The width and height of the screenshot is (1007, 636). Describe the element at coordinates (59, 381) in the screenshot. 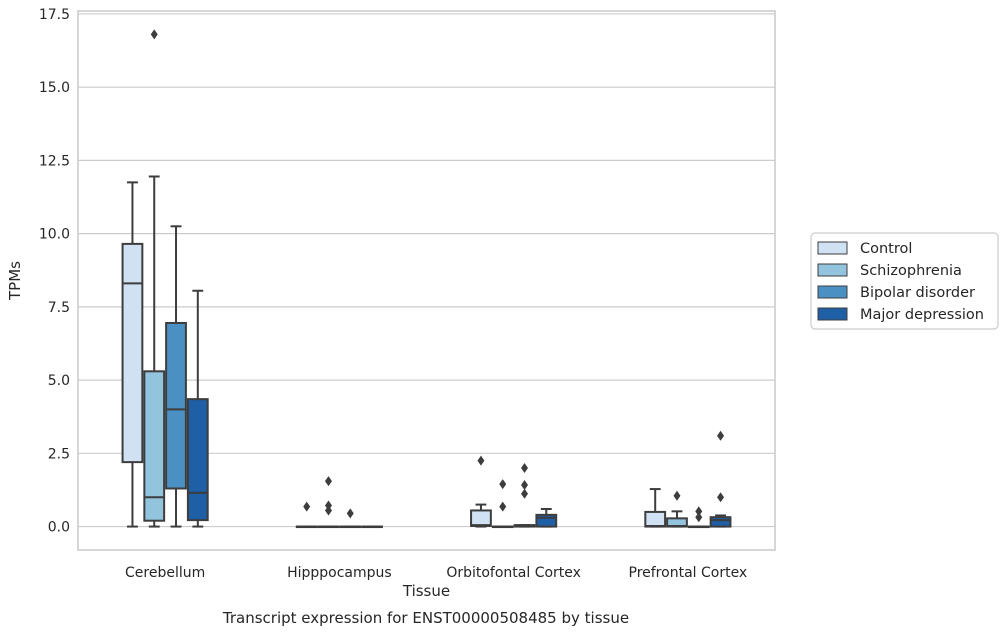

I see `y-tick-label: 5.0` at that location.